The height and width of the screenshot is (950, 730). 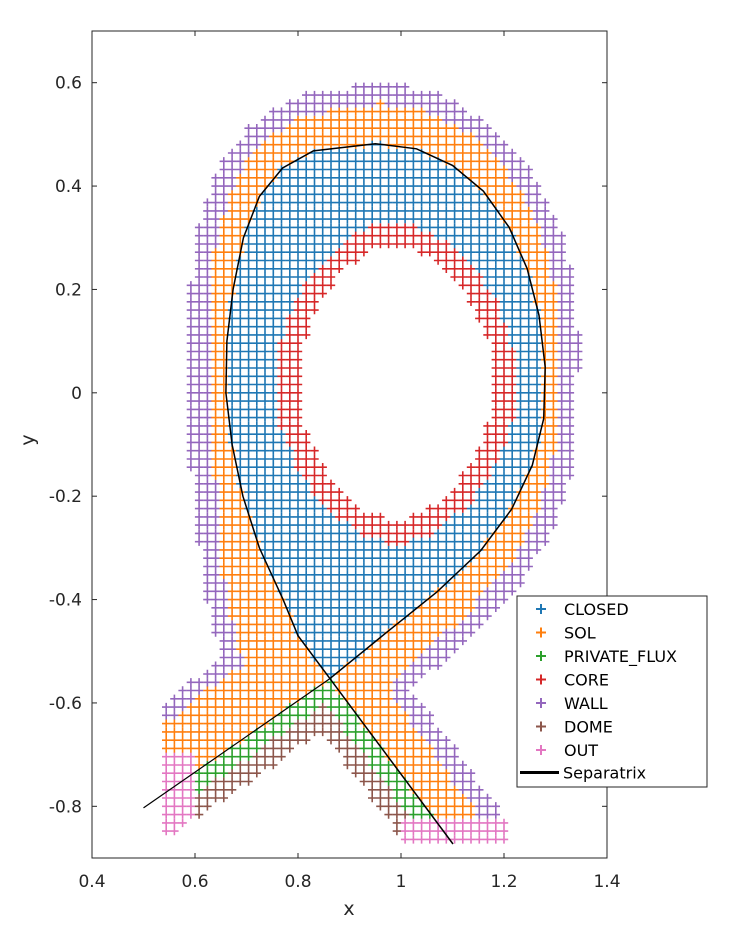 I want to click on point-out, so click(x=166, y=814).